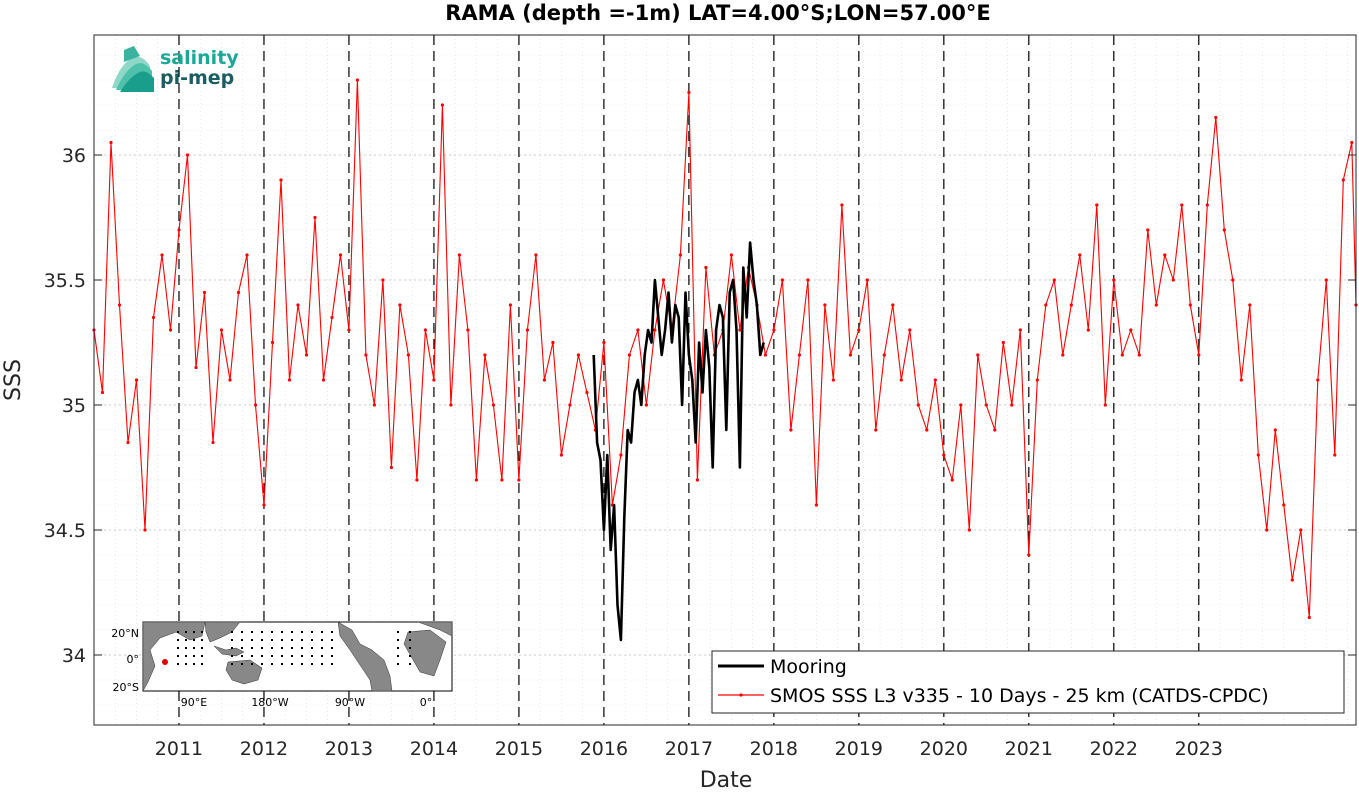 The width and height of the screenshot is (1359, 794). I want to click on x-tick-label: 2014, so click(434, 749).